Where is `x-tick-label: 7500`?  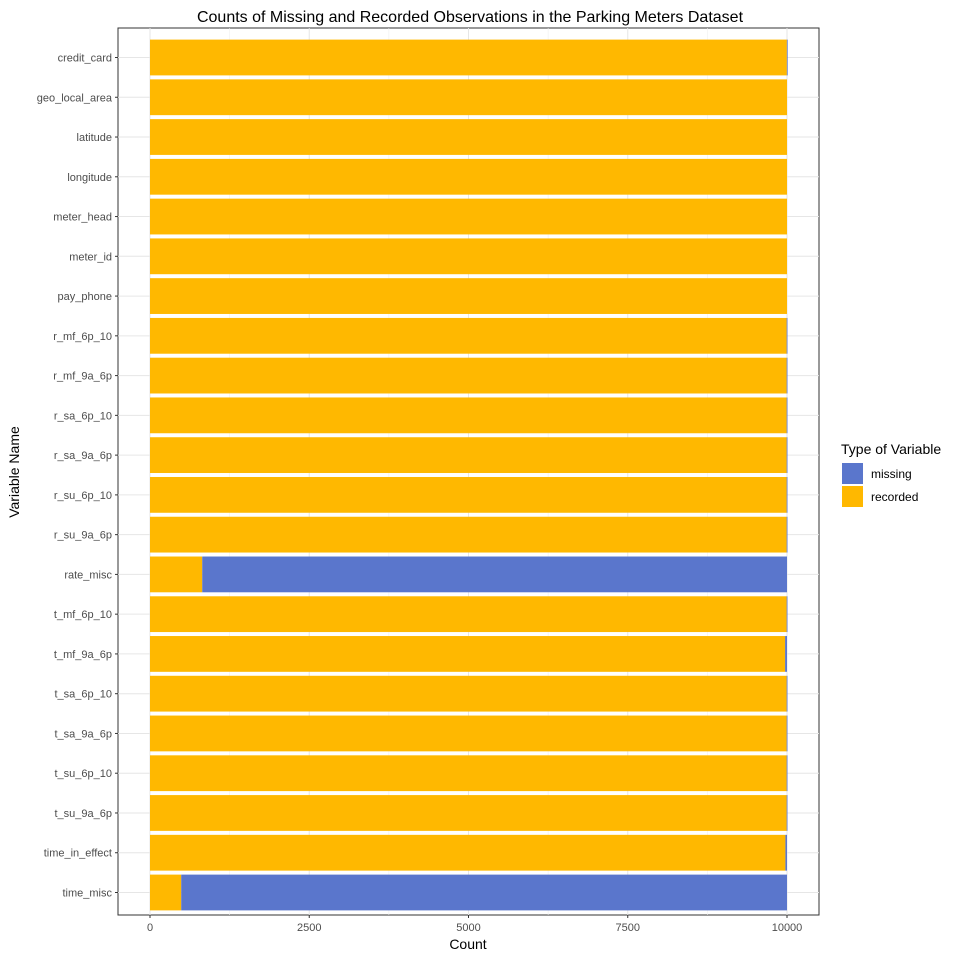 x-tick-label: 7500 is located at coordinates (628, 928).